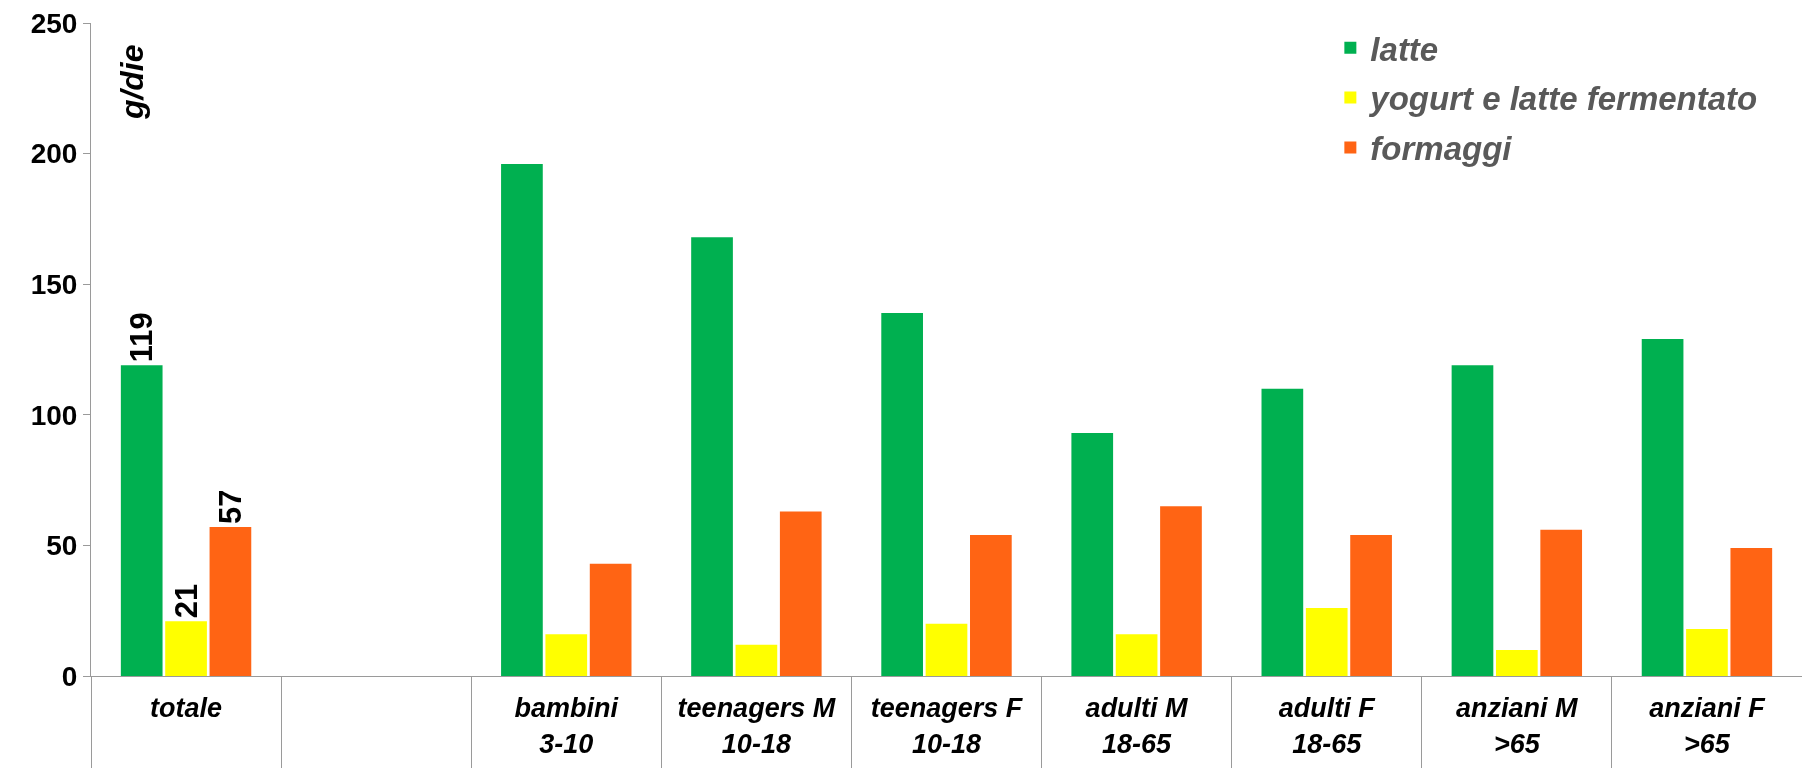  Describe the element at coordinates (186, 601) in the screenshot. I see `data-label: 21` at that location.